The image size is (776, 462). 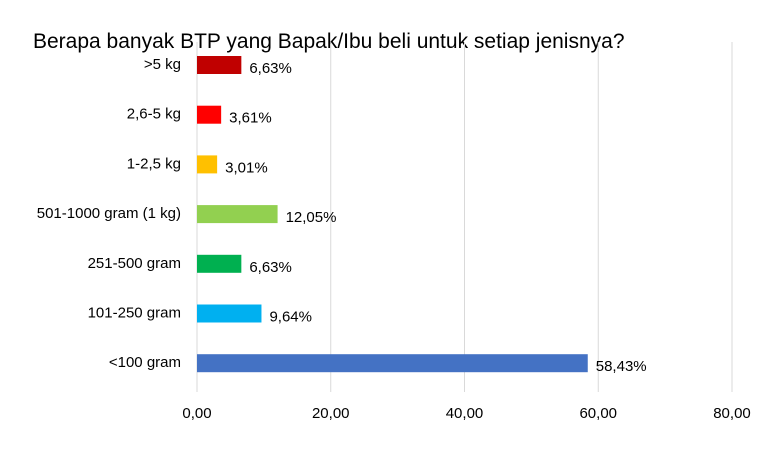 I want to click on category-label: >5 kg, so click(x=162, y=64).